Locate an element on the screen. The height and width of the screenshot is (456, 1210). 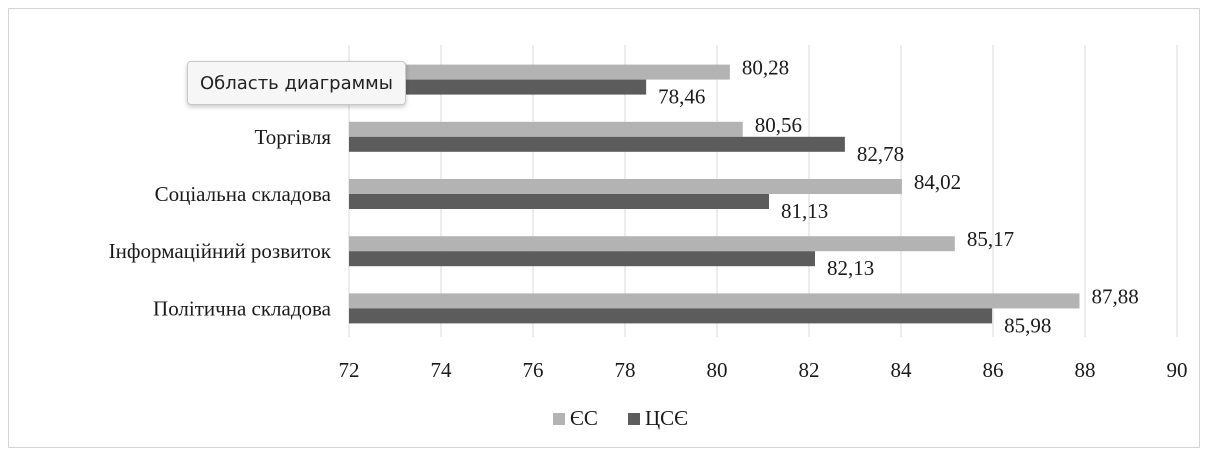
x-tick-label: 80 is located at coordinates (717, 370).